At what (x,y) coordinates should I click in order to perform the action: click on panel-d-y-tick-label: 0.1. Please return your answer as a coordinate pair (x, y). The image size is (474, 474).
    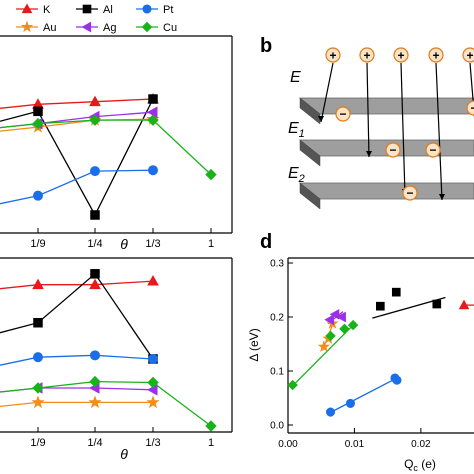
    Looking at the image, I should click on (277, 372).